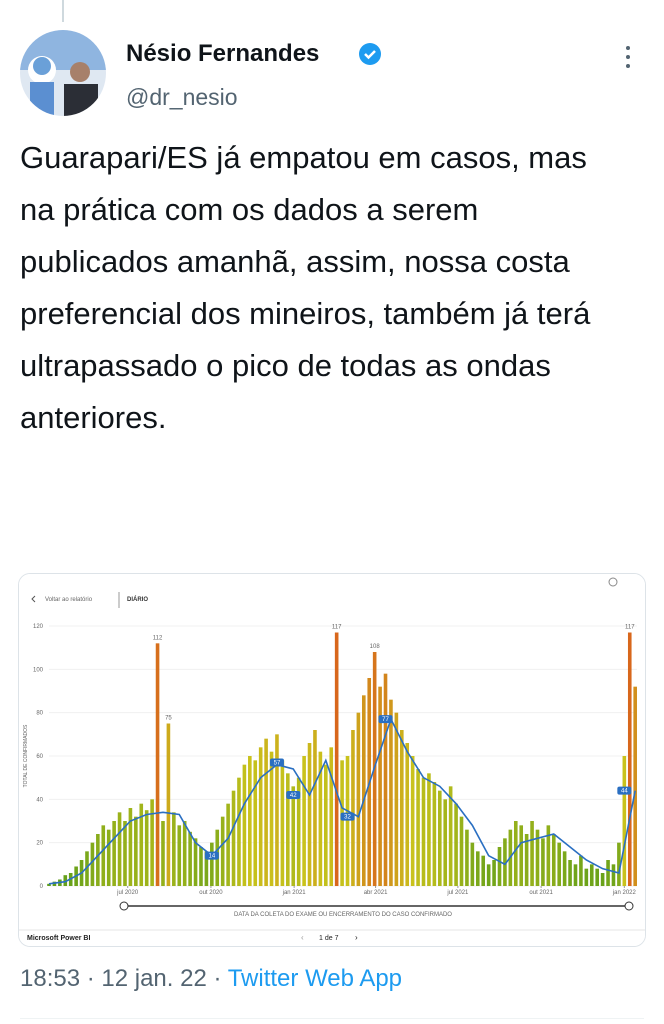  What do you see at coordinates (182, 97) in the screenshot?
I see `user-handle: @dr_nesio` at bounding box center [182, 97].